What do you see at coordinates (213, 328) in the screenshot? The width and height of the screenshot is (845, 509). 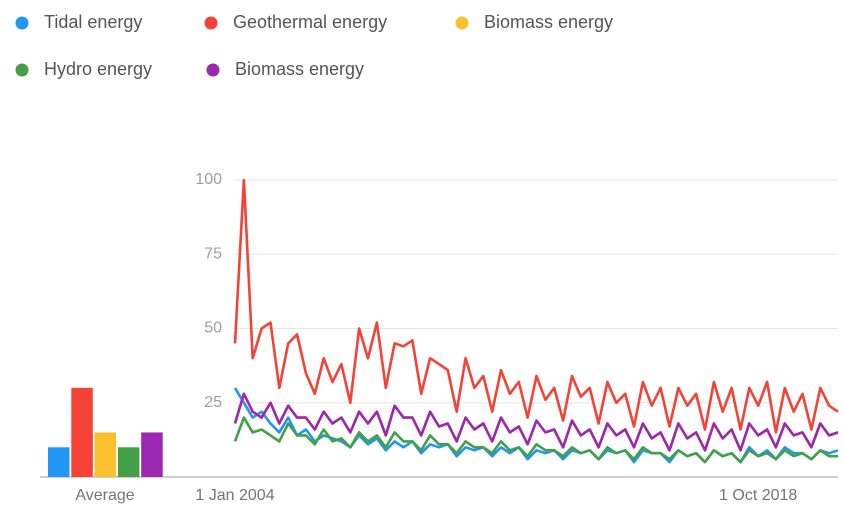 I see `y-tick-label: 50` at bounding box center [213, 328].